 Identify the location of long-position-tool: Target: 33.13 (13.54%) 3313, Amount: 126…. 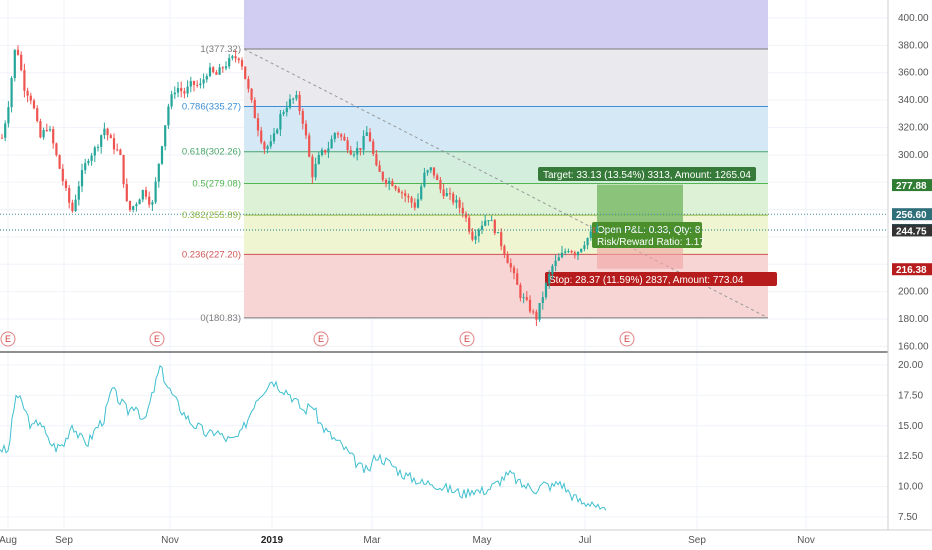
(657, 226).